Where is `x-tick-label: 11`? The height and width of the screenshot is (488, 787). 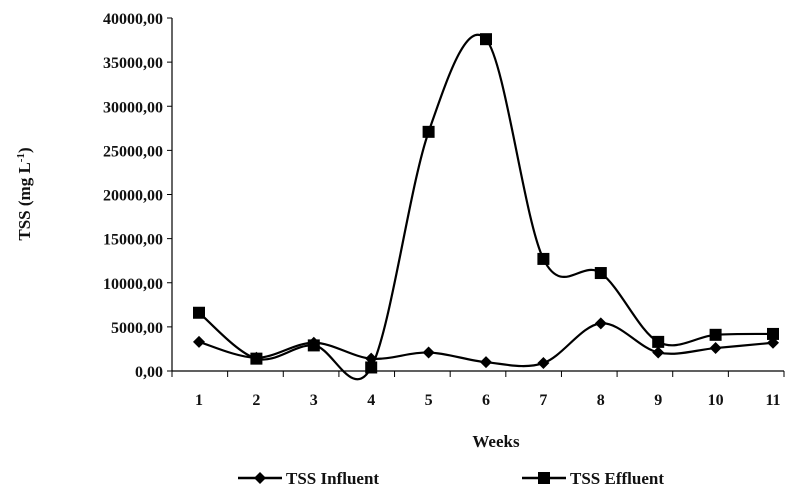 x-tick-label: 11 is located at coordinates (772, 400).